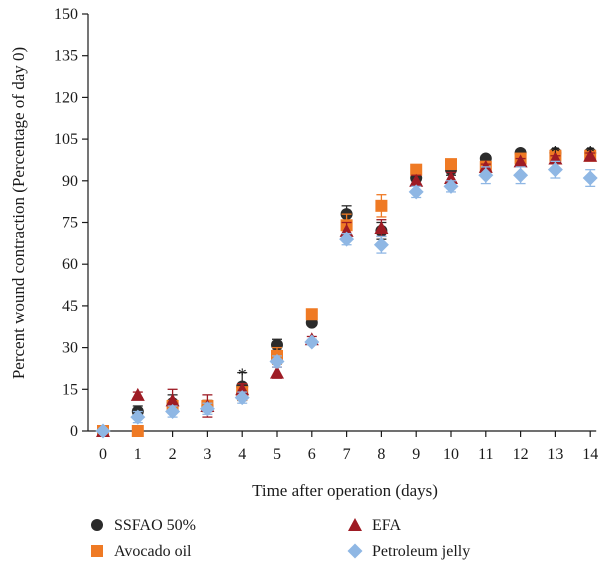 The image size is (602, 576). I want to click on x-tick-label: 4, so click(242, 454).